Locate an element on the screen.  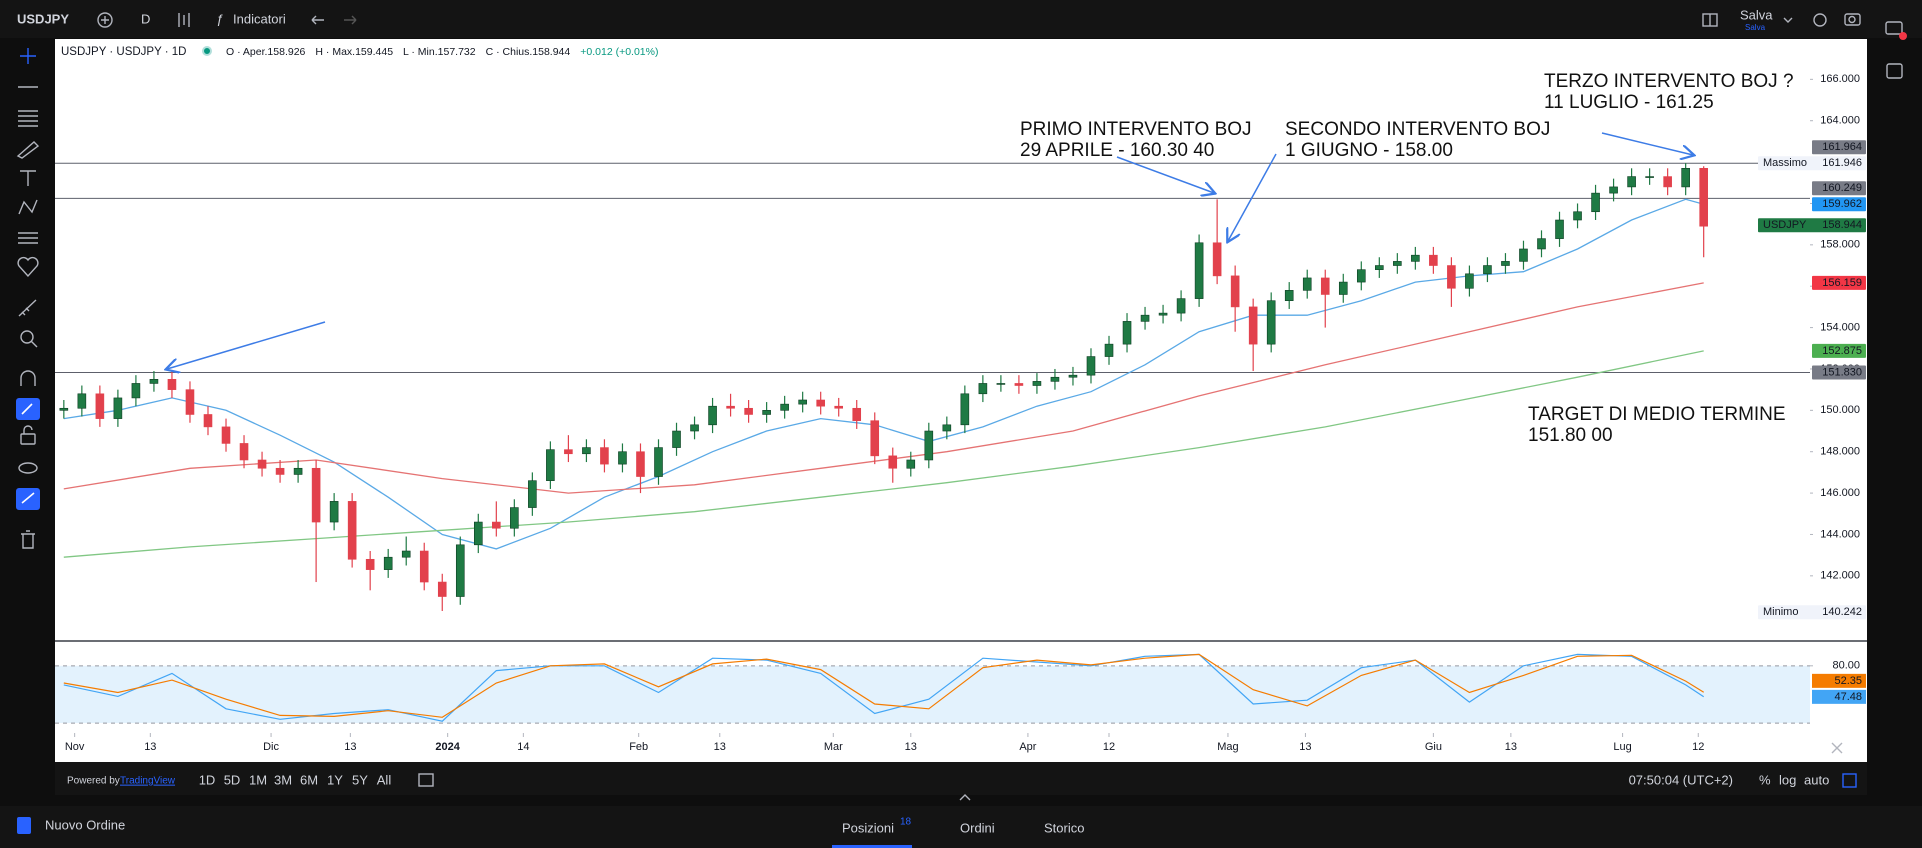
footer-tab: Storico is located at coordinates (1064, 827).